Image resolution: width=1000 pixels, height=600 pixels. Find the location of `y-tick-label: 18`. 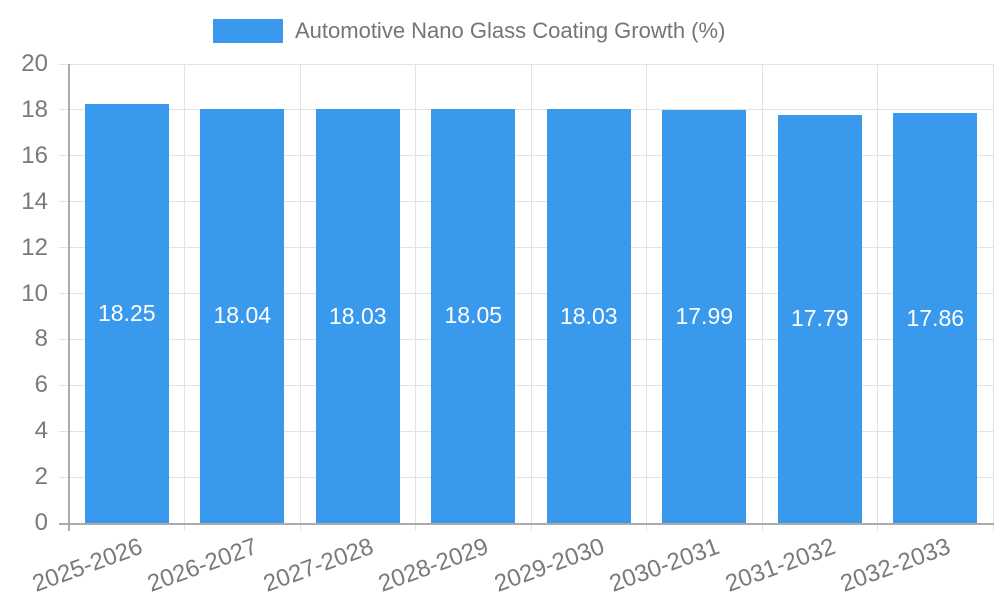

y-tick-label: 18 is located at coordinates (34, 109).